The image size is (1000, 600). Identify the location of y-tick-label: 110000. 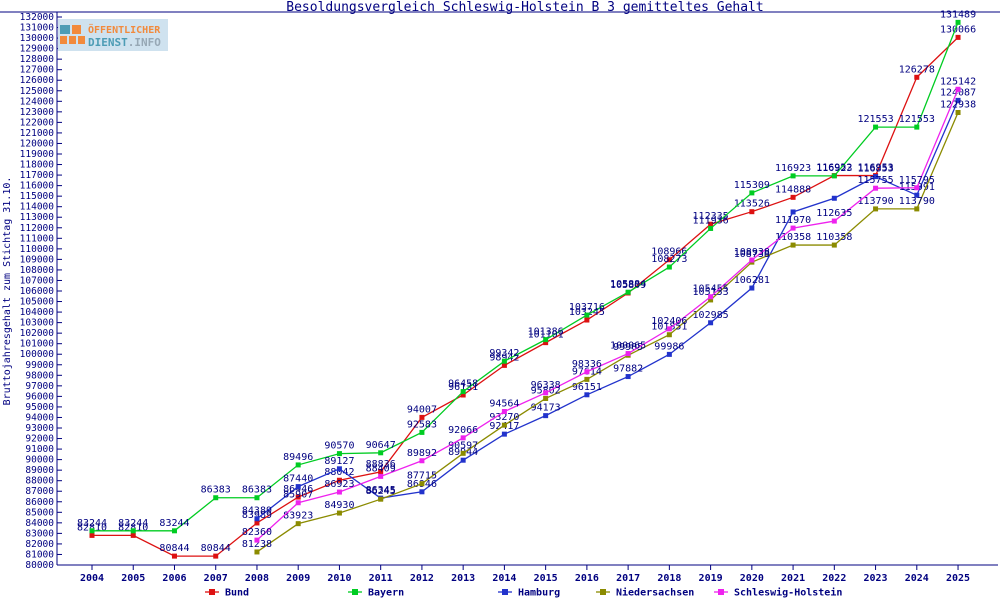
(37, 249).